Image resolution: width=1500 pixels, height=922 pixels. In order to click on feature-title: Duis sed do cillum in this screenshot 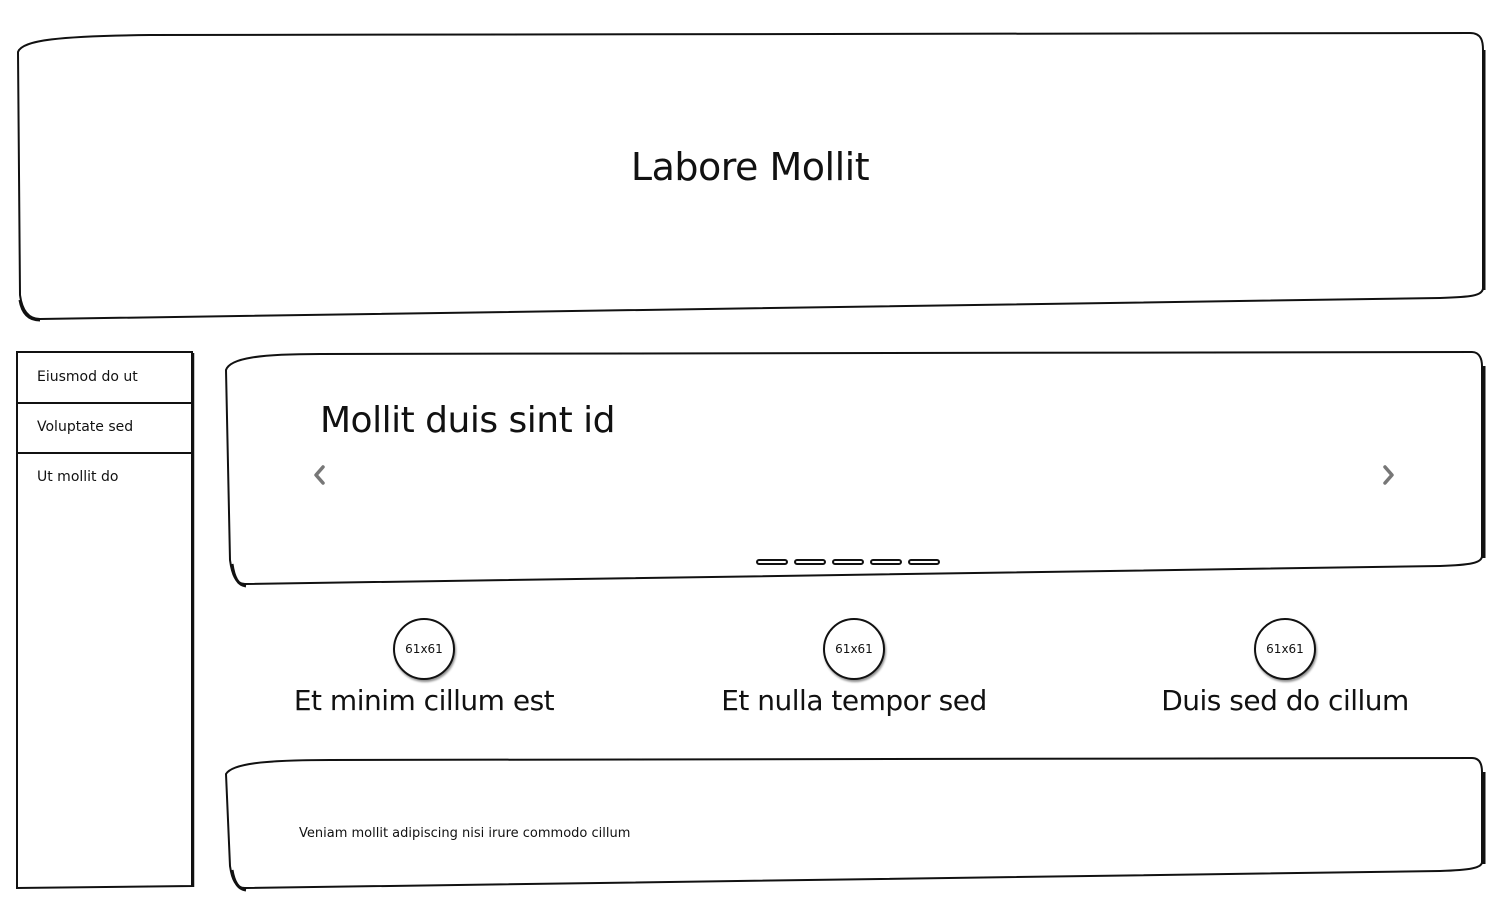, I will do `click(1285, 700)`.